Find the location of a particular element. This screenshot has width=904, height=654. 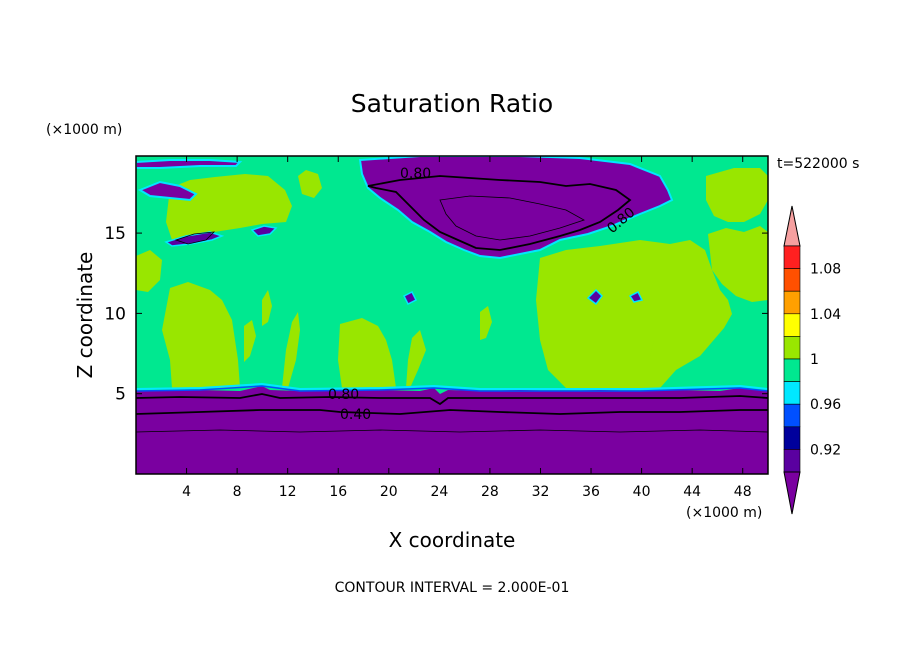

x-tick-label: 28 is located at coordinates (490, 492).